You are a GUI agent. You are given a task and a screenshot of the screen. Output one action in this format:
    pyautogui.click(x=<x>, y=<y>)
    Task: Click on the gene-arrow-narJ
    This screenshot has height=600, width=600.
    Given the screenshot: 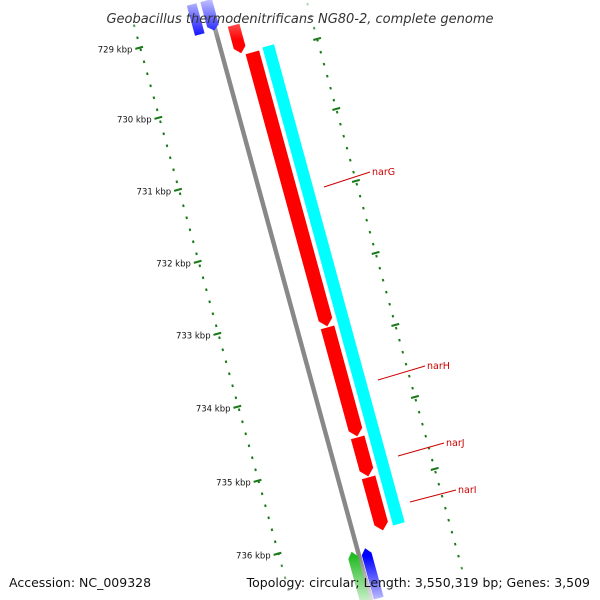 What is the action you would take?
    pyautogui.click(x=362, y=456)
    